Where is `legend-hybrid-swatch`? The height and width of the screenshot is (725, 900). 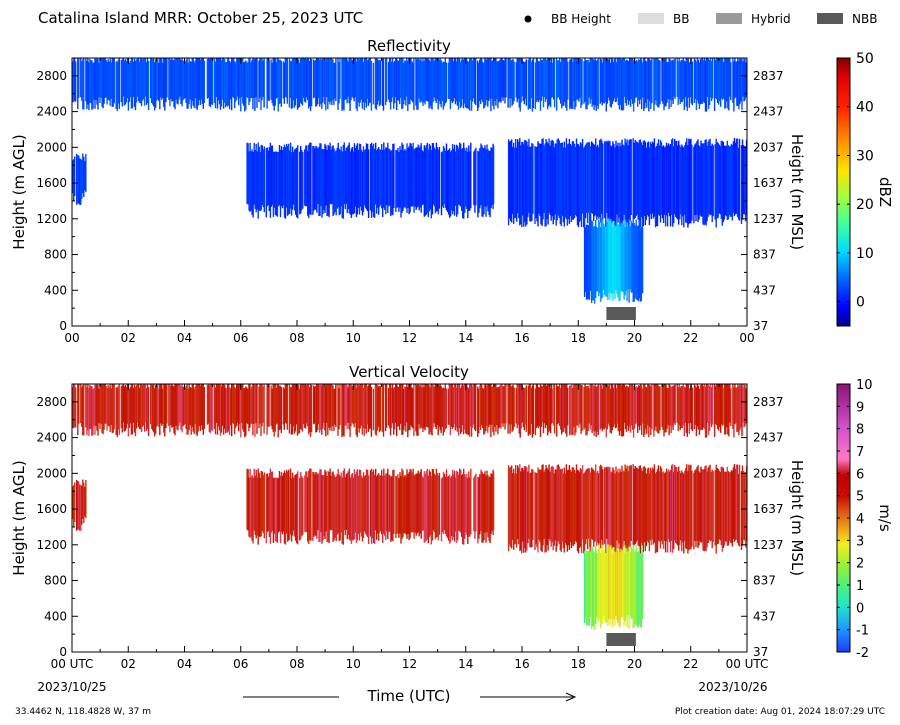 legend-hybrid-swatch is located at coordinates (729, 18).